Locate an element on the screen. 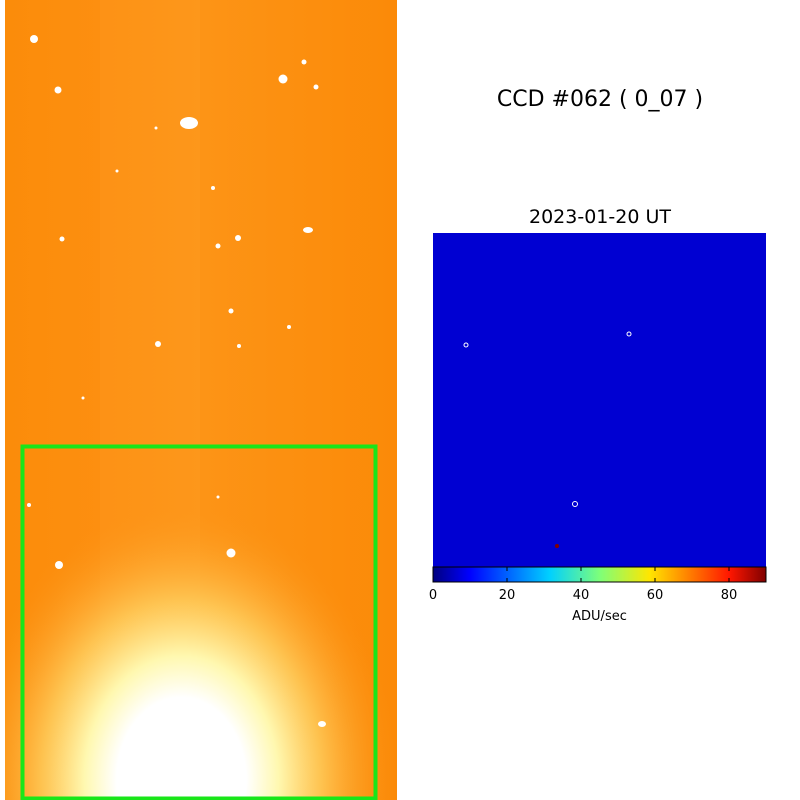  hot-spot is located at coordinates (557, 546).